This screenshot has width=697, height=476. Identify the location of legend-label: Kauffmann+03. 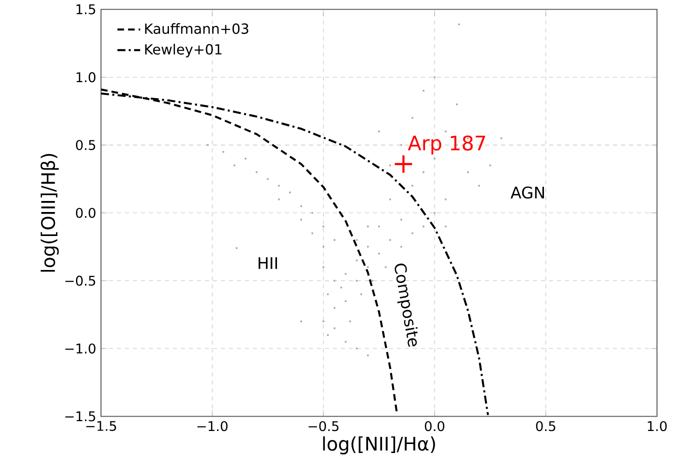
(196, 28).